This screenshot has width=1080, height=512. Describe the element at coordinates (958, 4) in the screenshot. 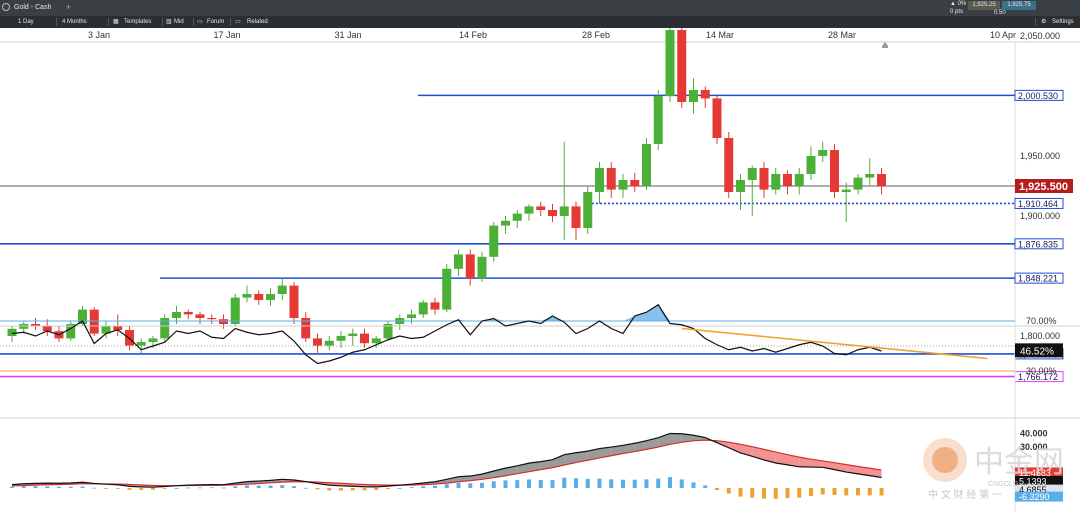

I see `quote-change: ▲ 0%` at that location.